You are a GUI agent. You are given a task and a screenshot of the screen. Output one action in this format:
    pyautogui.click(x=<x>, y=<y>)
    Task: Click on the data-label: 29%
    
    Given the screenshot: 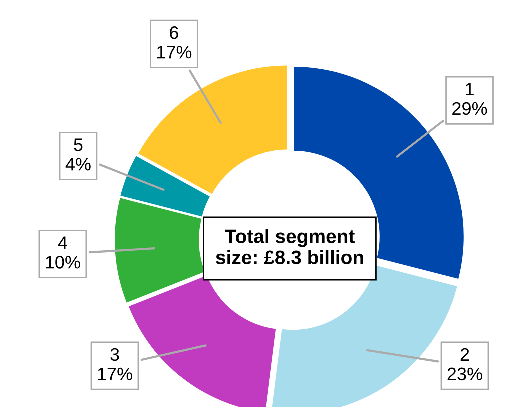 What is the action you would take?
    pyautogui.click(x=470, y=109)
    